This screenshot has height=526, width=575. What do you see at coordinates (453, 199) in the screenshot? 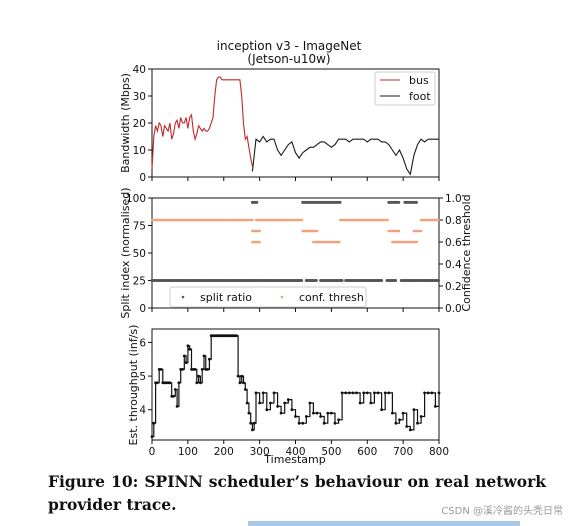
I see `y-tick-label: 1.0` at bounding box center [453, 199].